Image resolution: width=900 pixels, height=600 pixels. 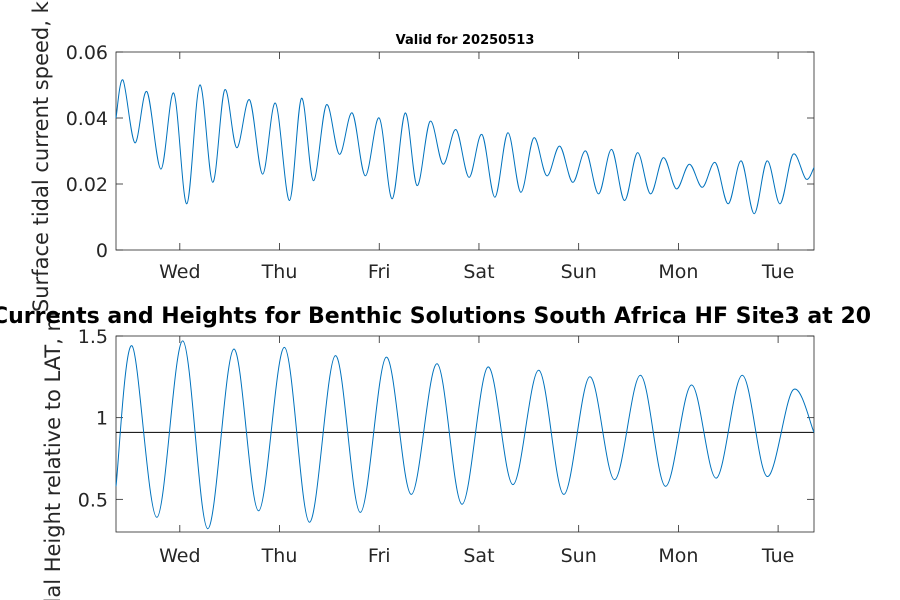 What do you see at coordinates (179, 272) in the screenshot?
I see `current-speed-x-tick-label: Wed` at bounding box center [179, 272].